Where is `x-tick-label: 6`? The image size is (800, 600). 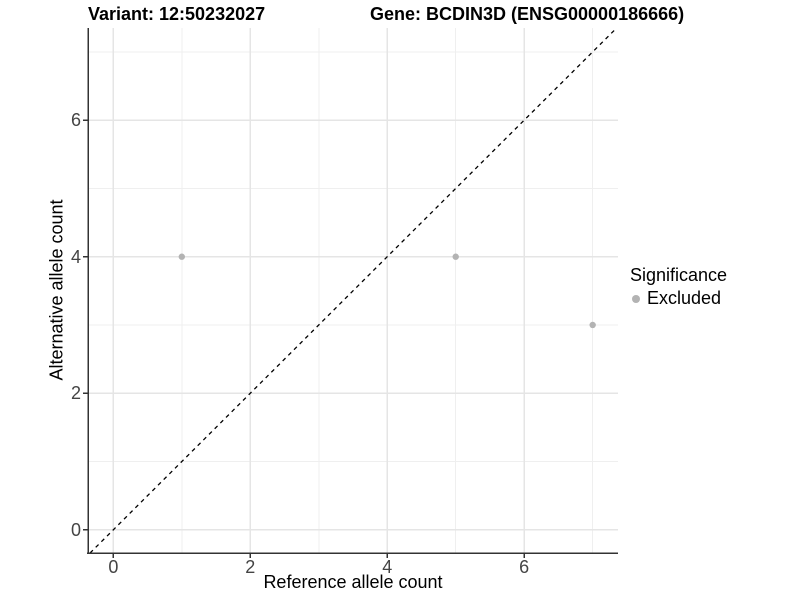 x-tick-label: 6 is located at coordinates (524, 567).